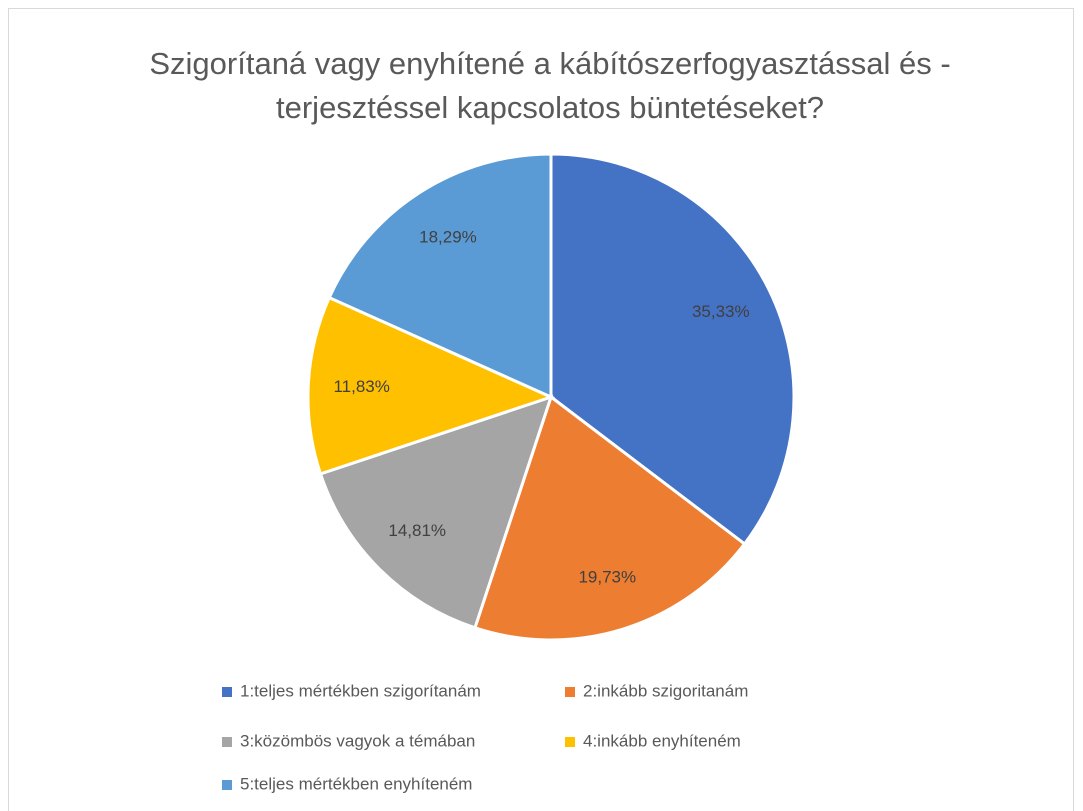 The width and height of the screenshot is (1083, 811). What do you see at coordinates (448, 236) in the screenshot?
I see `data-label: 18,29%` at bounding box center [448, 236].